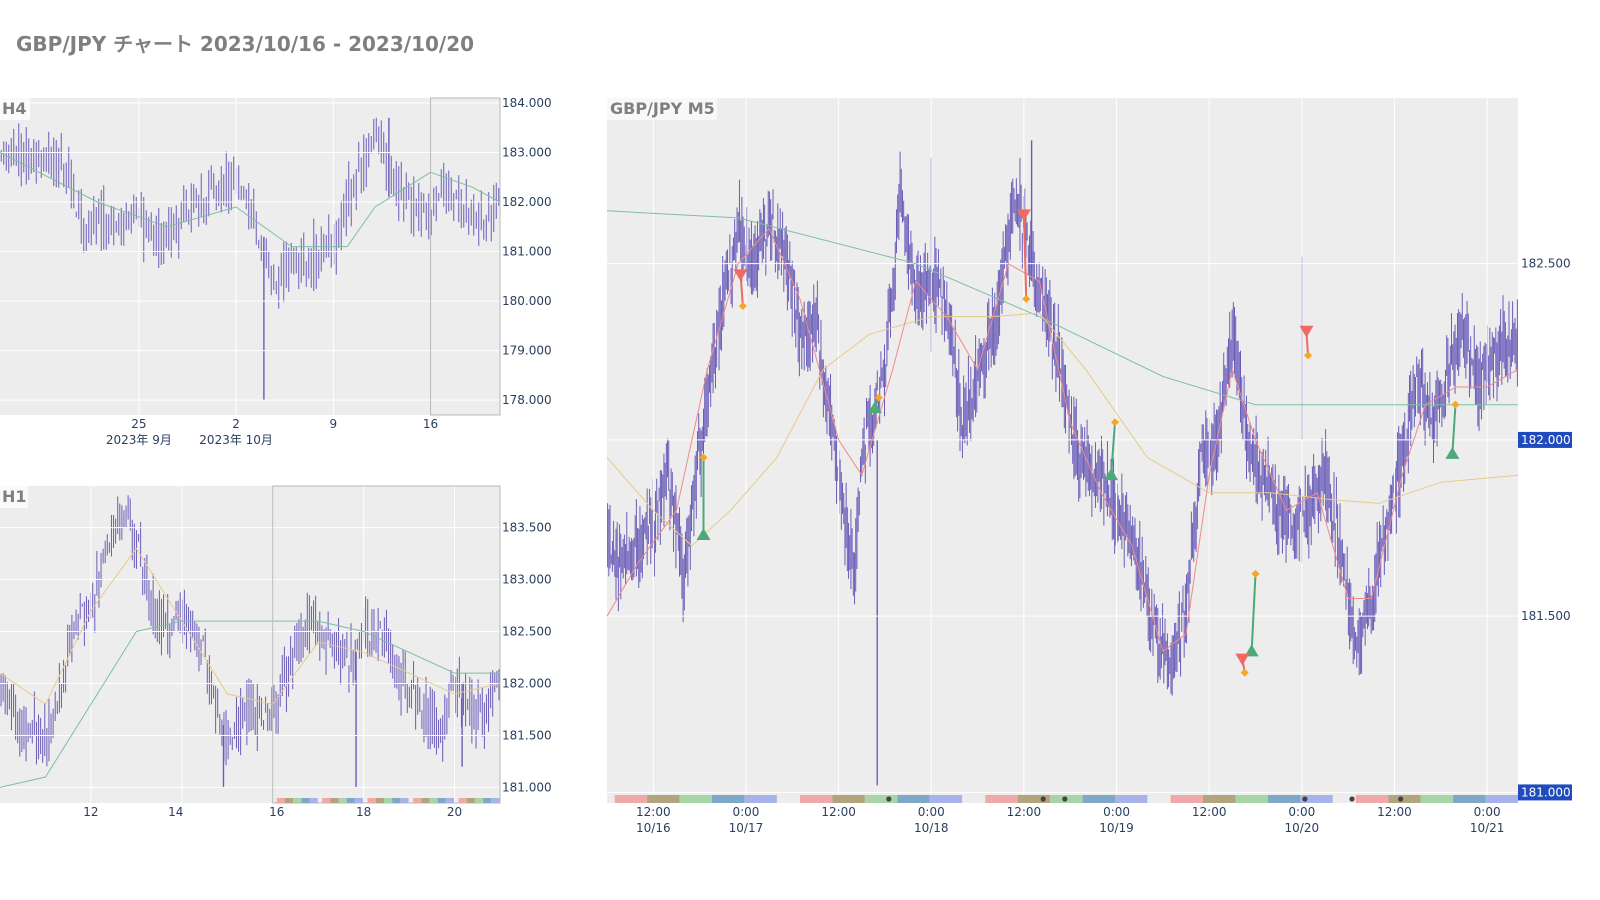  What do you see at coordinates (527, 202) in the screenshot?
I see `h4-y-tick: 182.000` at bounding box center [527, 202].